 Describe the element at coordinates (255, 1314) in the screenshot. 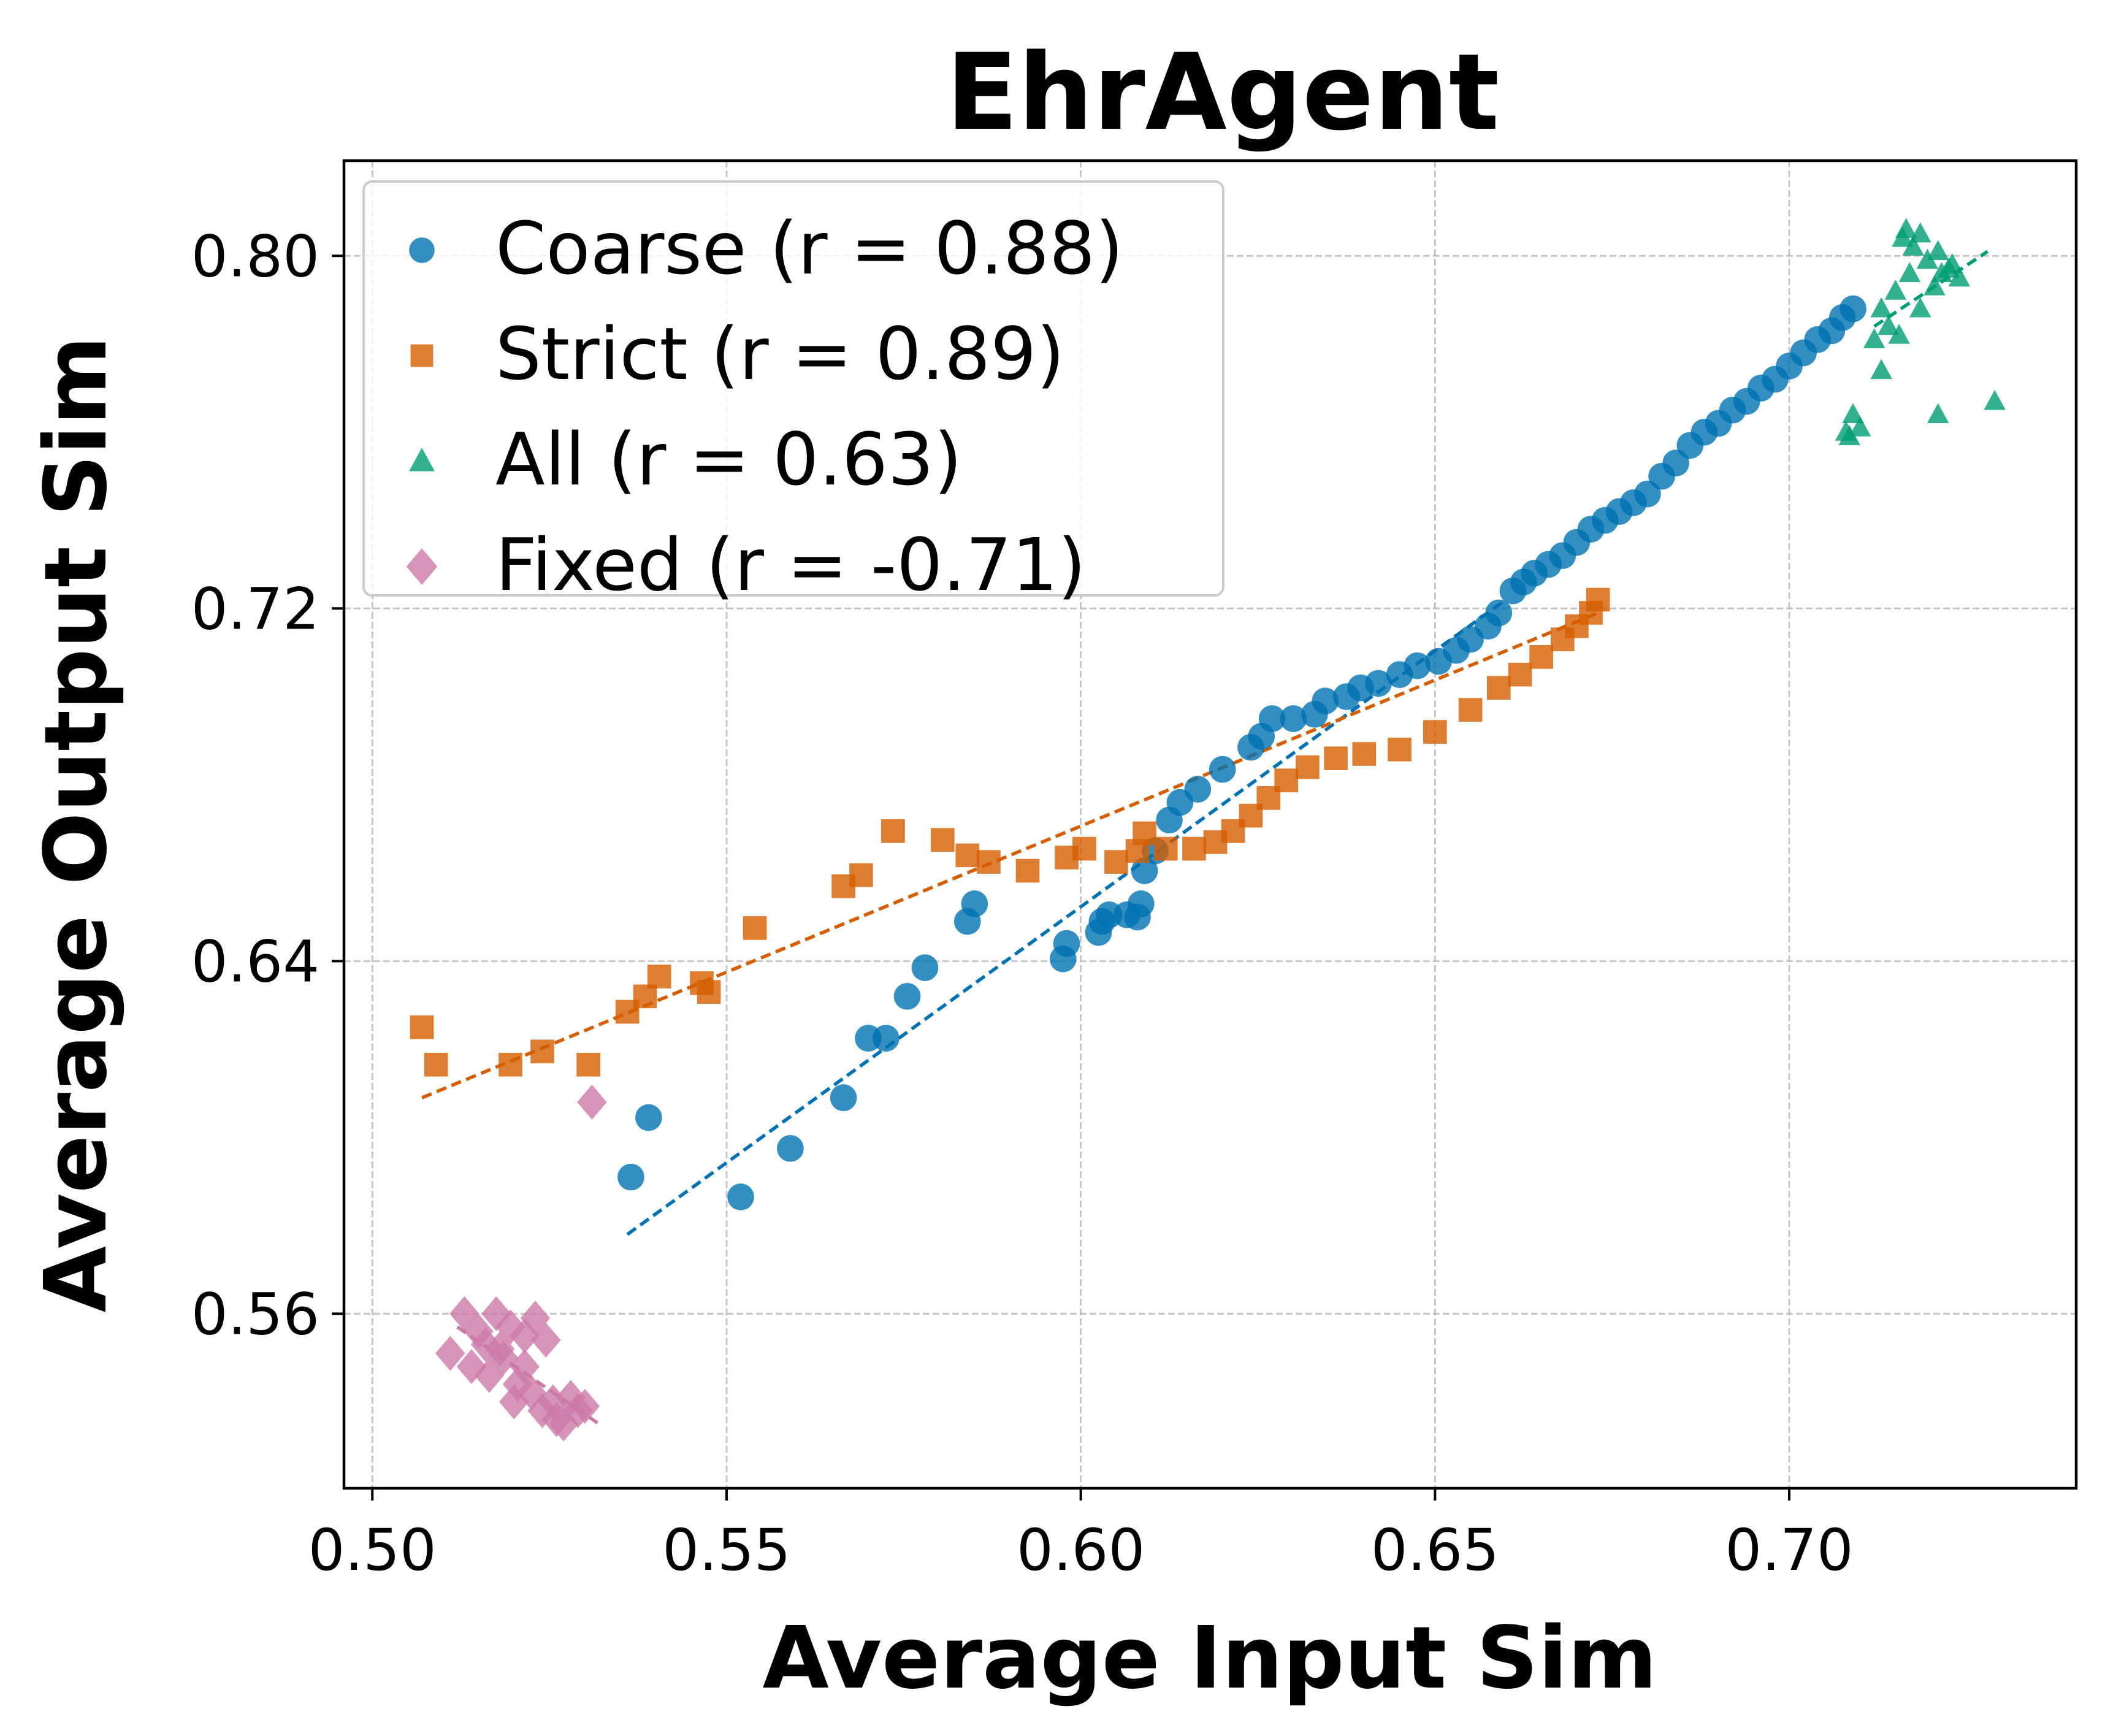

I see `y-tick-label: 0.56` at that location.